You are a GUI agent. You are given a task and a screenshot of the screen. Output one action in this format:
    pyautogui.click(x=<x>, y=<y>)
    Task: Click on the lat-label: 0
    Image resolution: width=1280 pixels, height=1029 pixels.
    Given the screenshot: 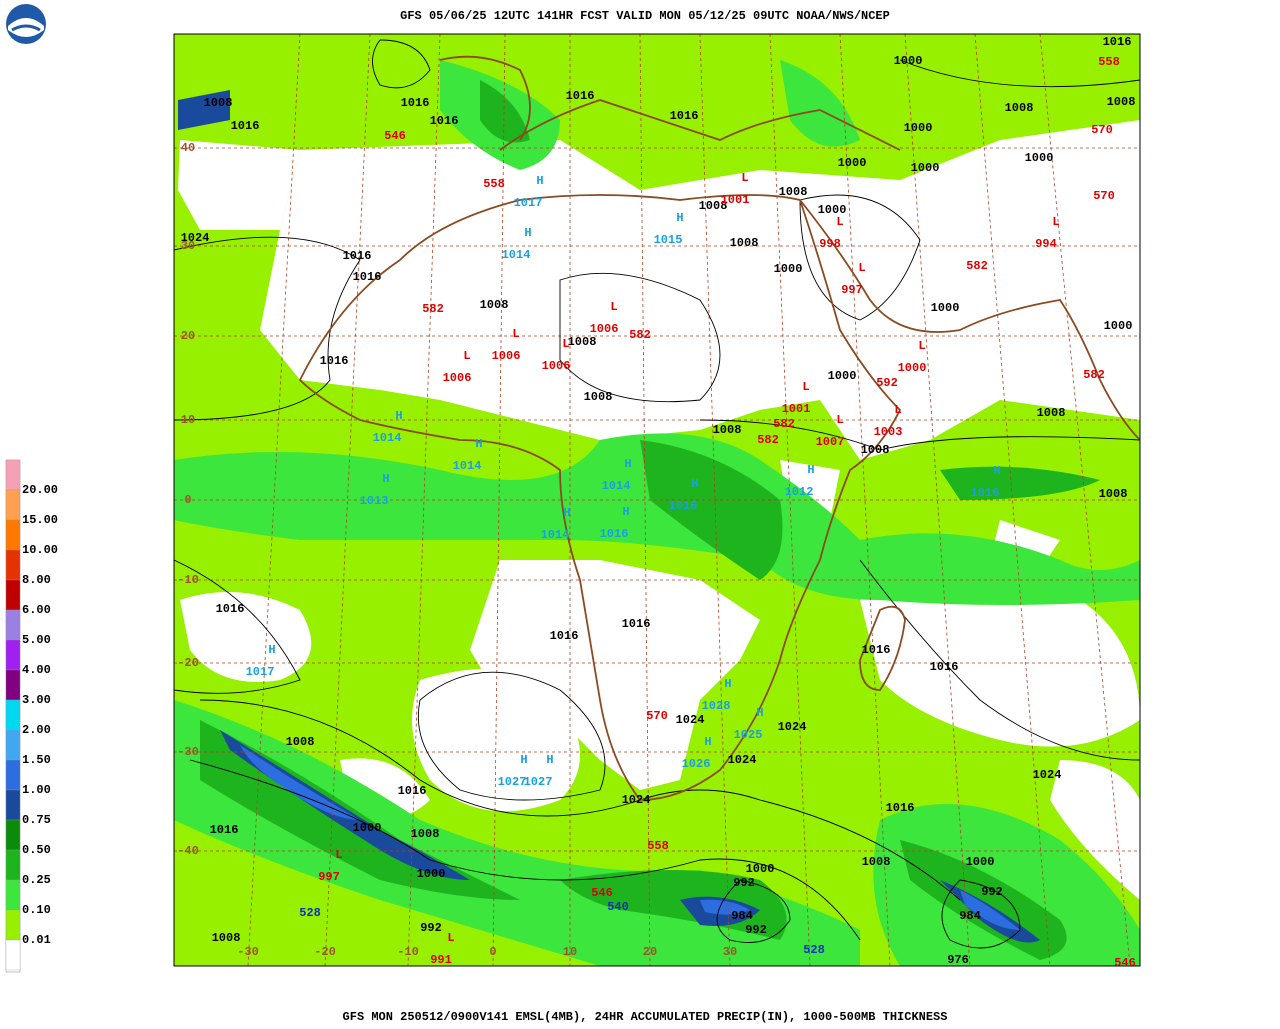 What is the action you would take?
    pyautogui.click(x=187, y=500)
    